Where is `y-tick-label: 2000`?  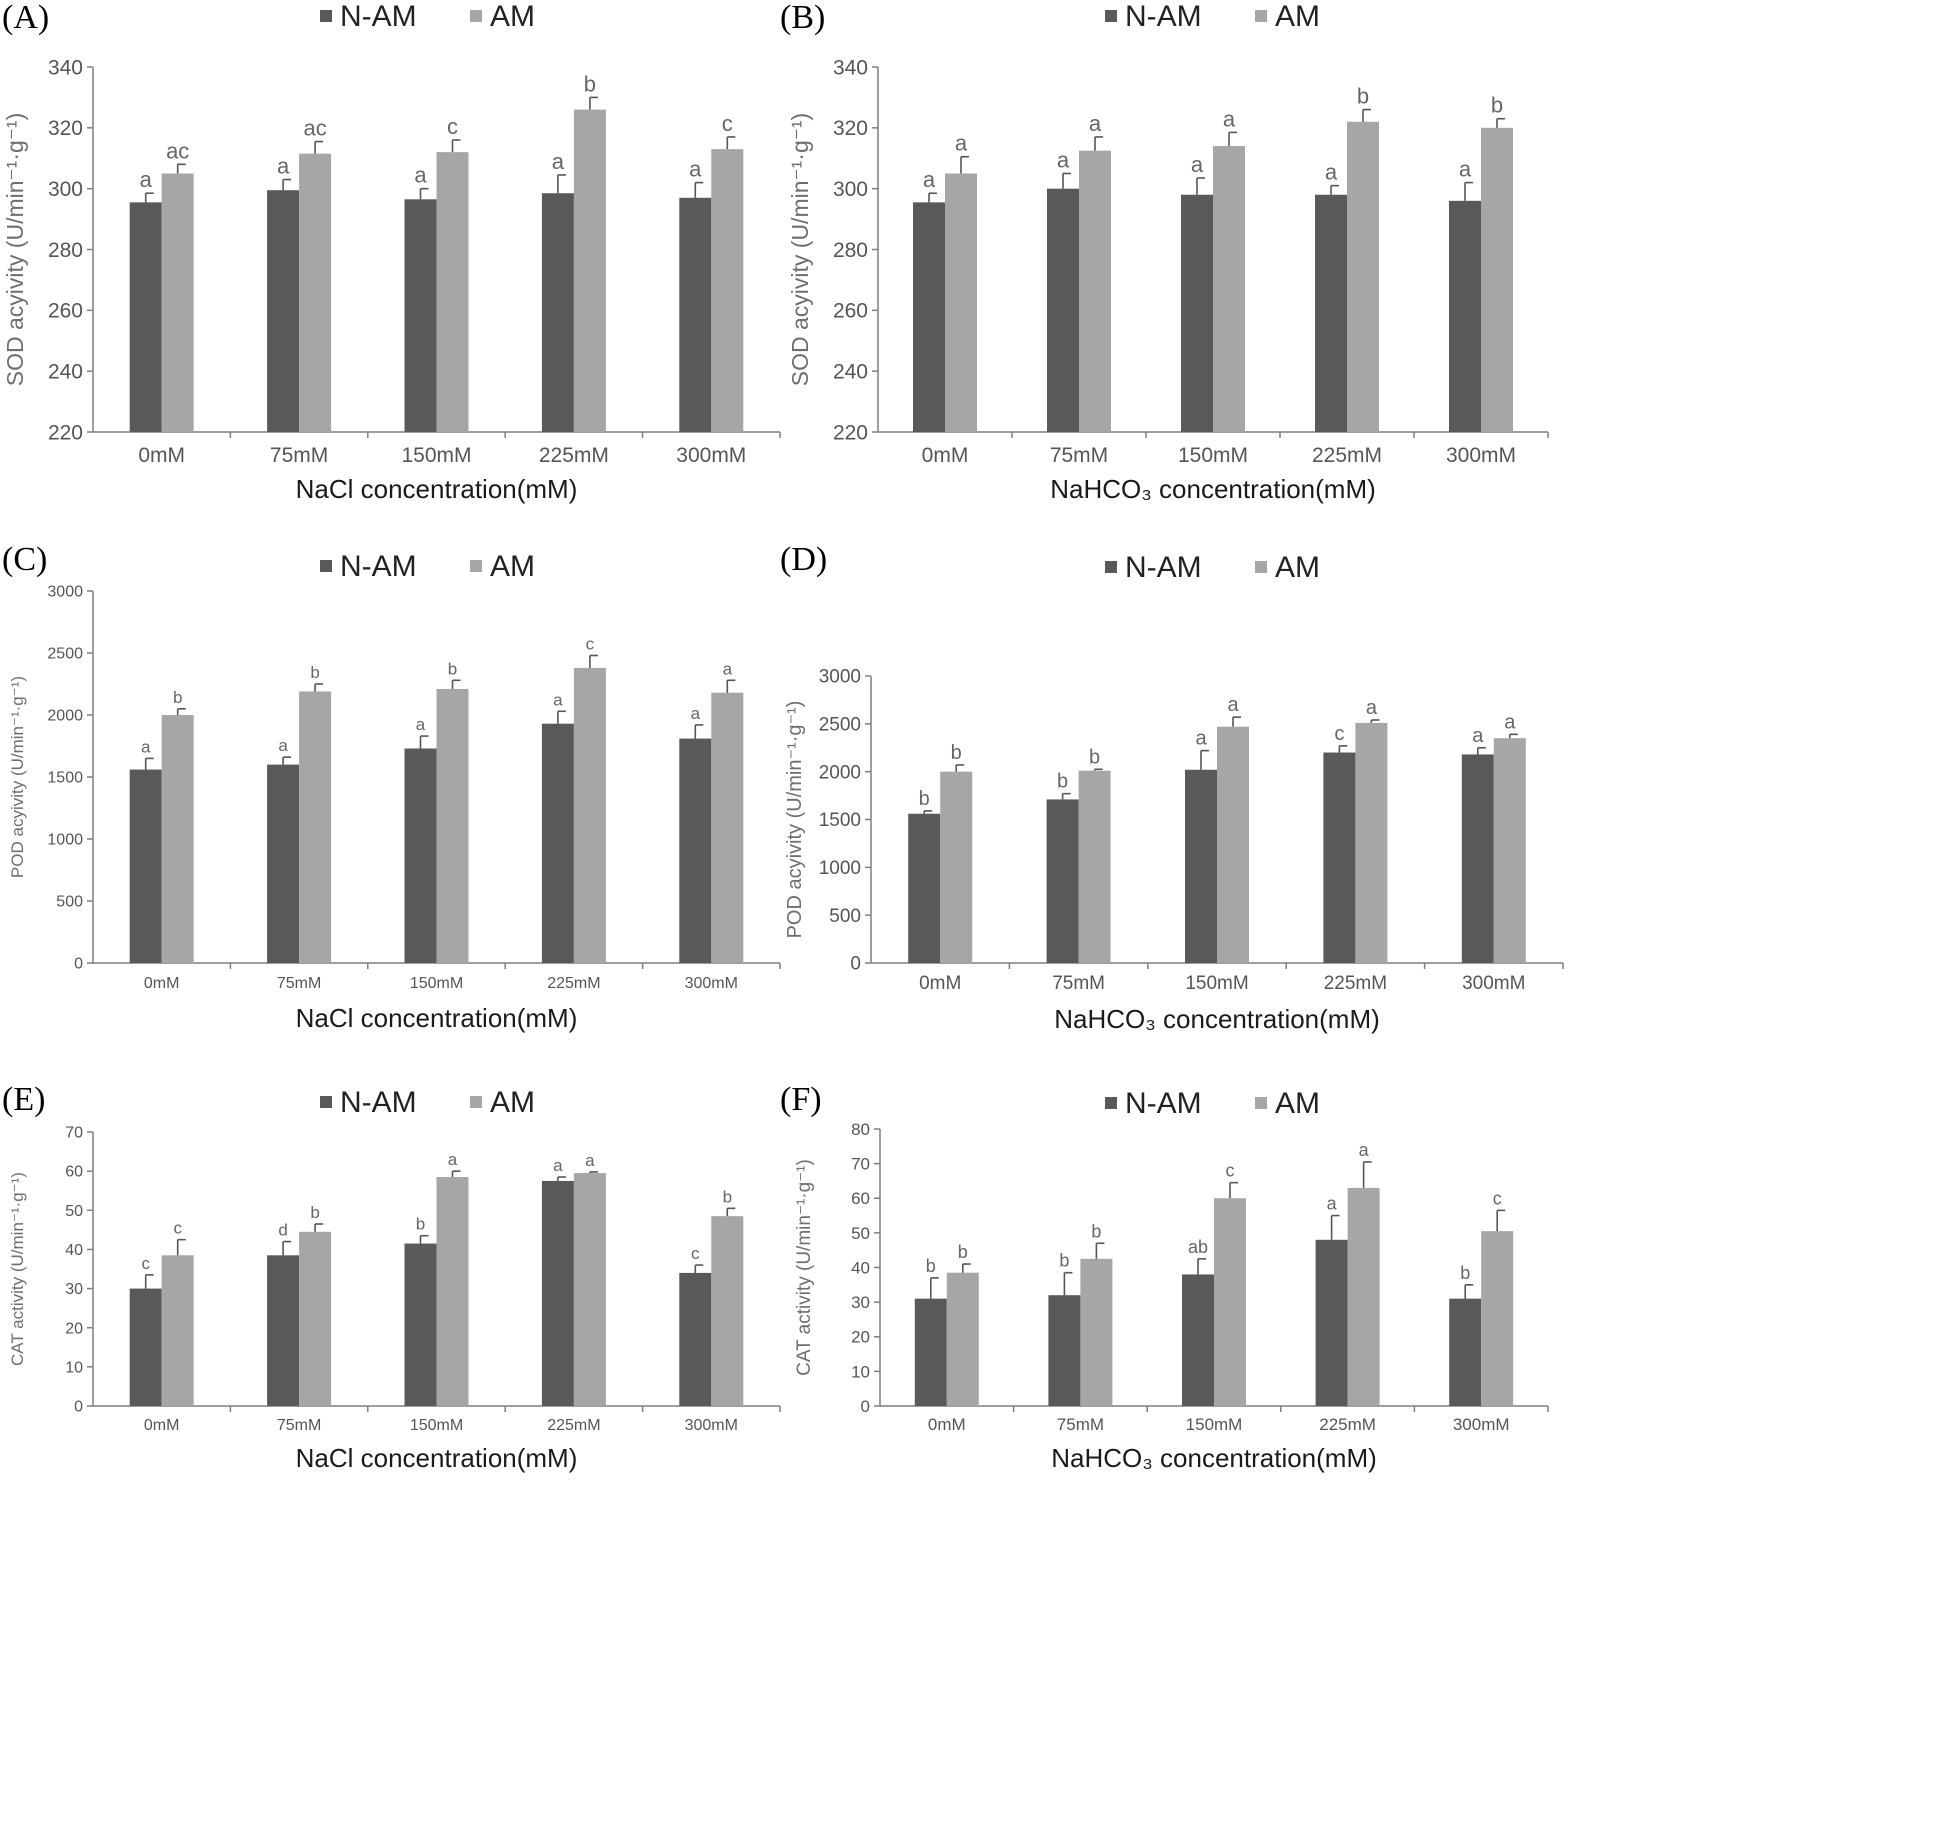 y-tick-label: 2000 is located at coordinates (840, 772).